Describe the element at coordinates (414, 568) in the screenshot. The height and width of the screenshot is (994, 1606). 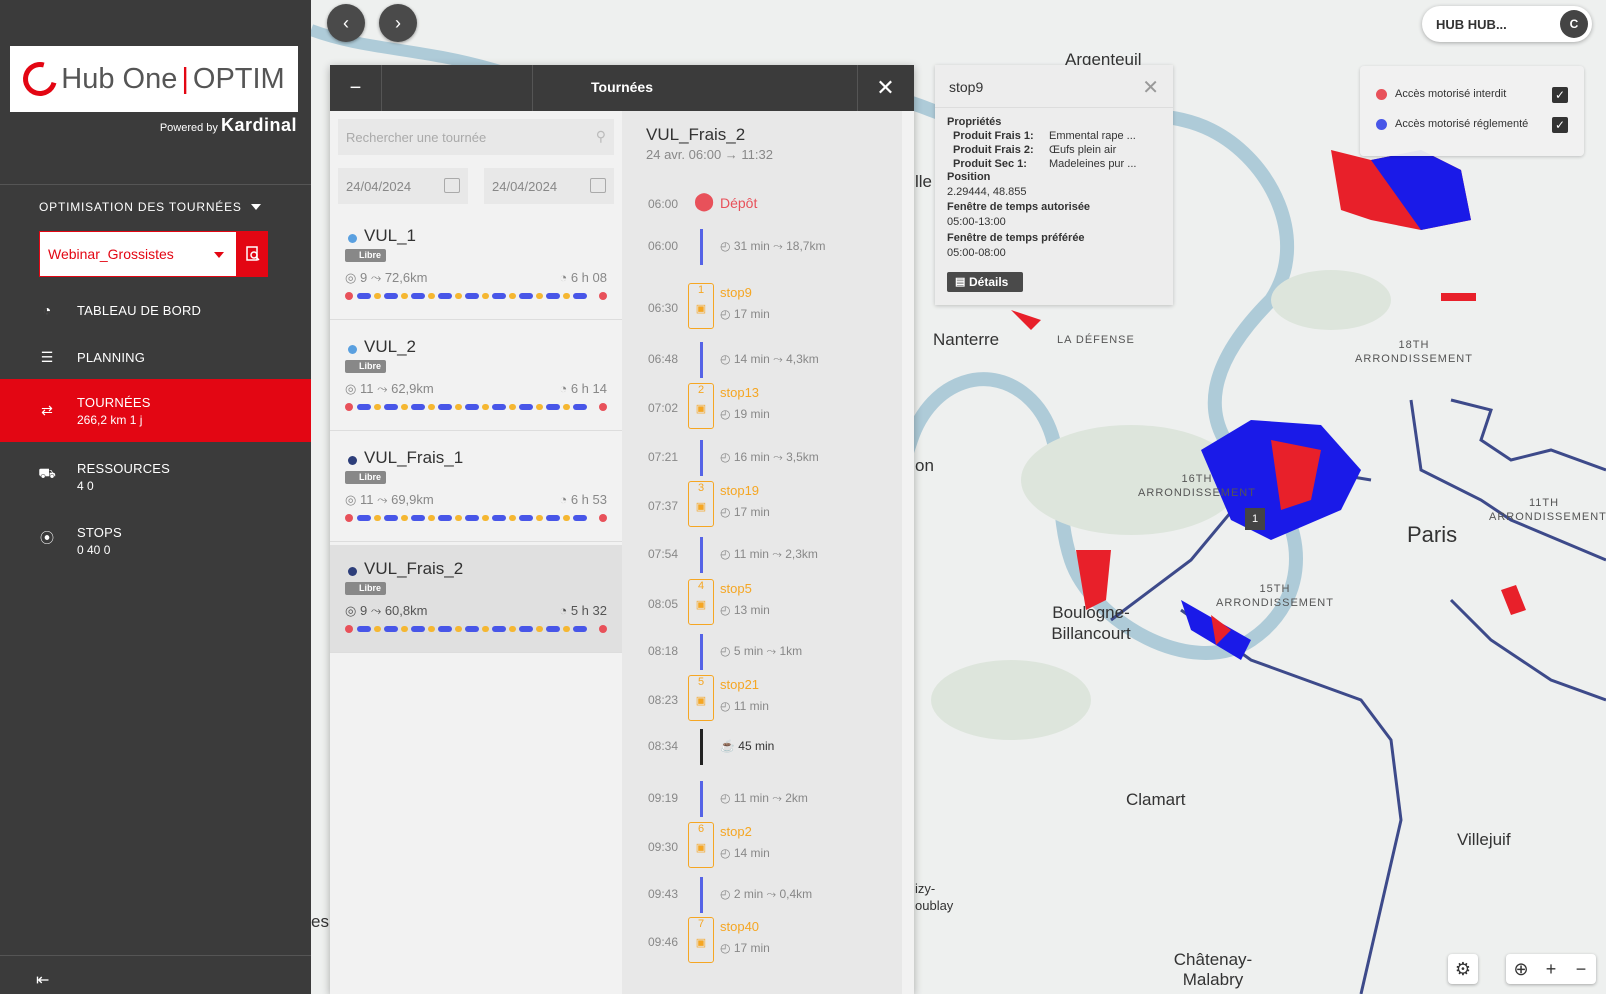
I see `tour-name: VUL_Frais_2` at that location.